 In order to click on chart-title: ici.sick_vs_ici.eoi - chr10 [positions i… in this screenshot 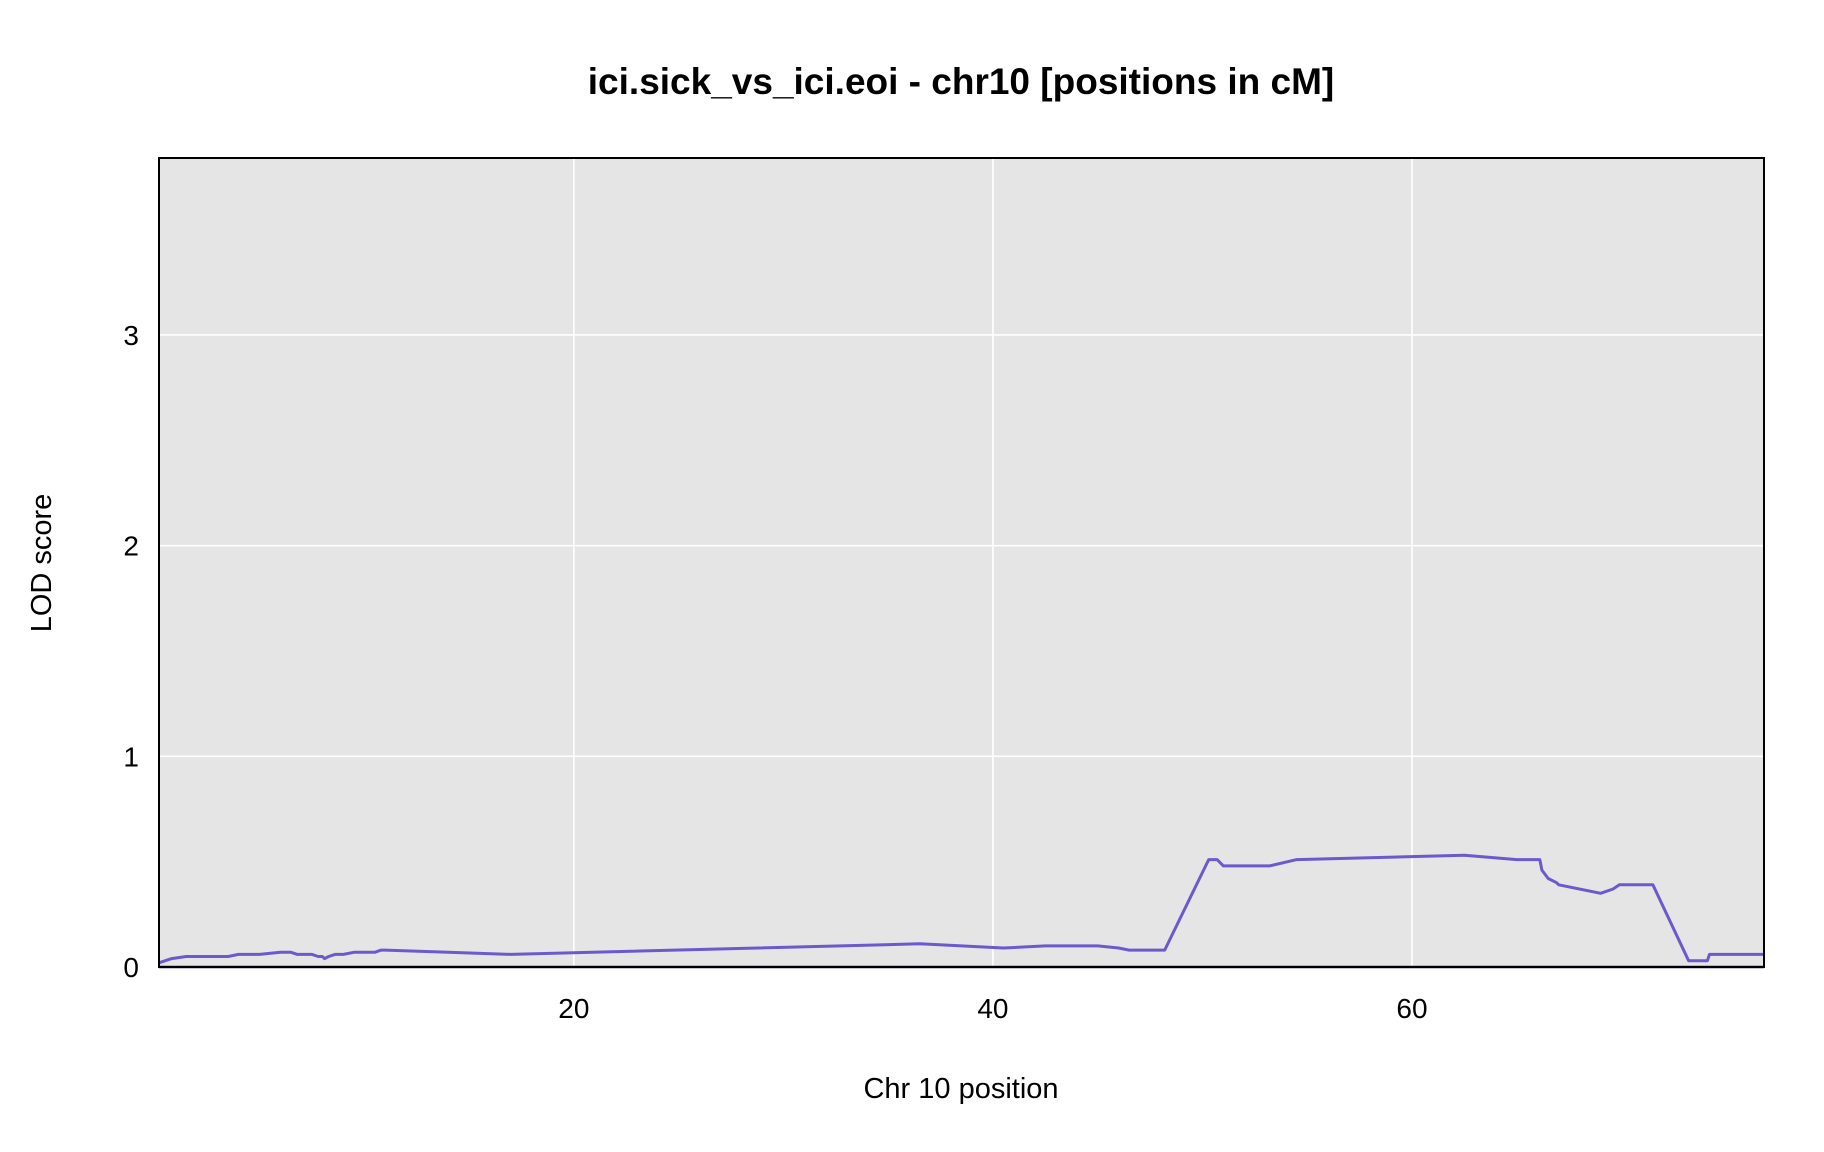, I will do `click(961, 81)`.